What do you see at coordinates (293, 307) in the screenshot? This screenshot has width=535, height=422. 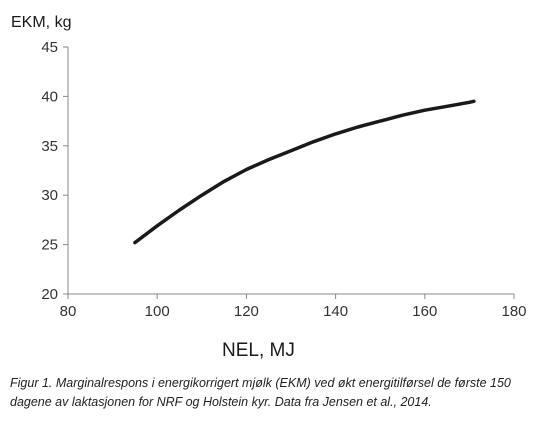 I see `x-ticks: 80 100 120 140 160 180` at bounding box center [293, 307].